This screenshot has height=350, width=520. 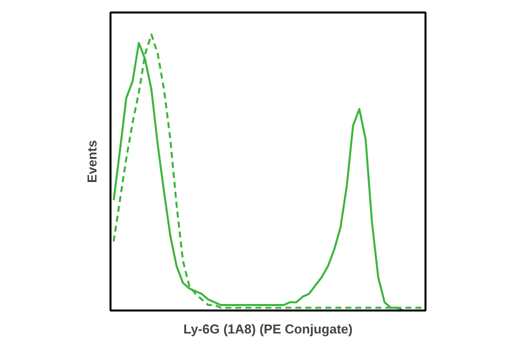 What do you see at coordinates (268, 329) in the screenshot?
I see `x-axis-title: Ly-6G (1A8) (PE Conjugate)` at bounding box center [268, 329].